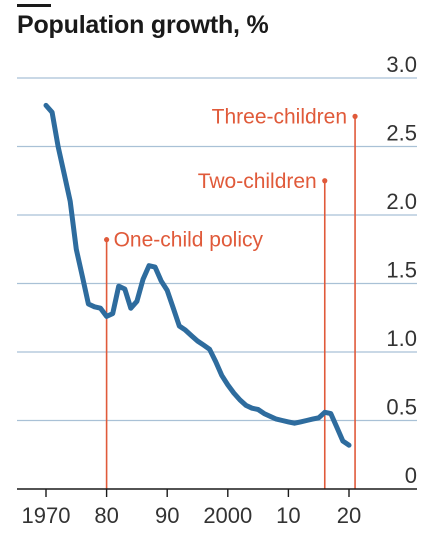 This screenshot has width=434, height=546. I want to click on y-tick-label: 2.0, so click(401, 201).